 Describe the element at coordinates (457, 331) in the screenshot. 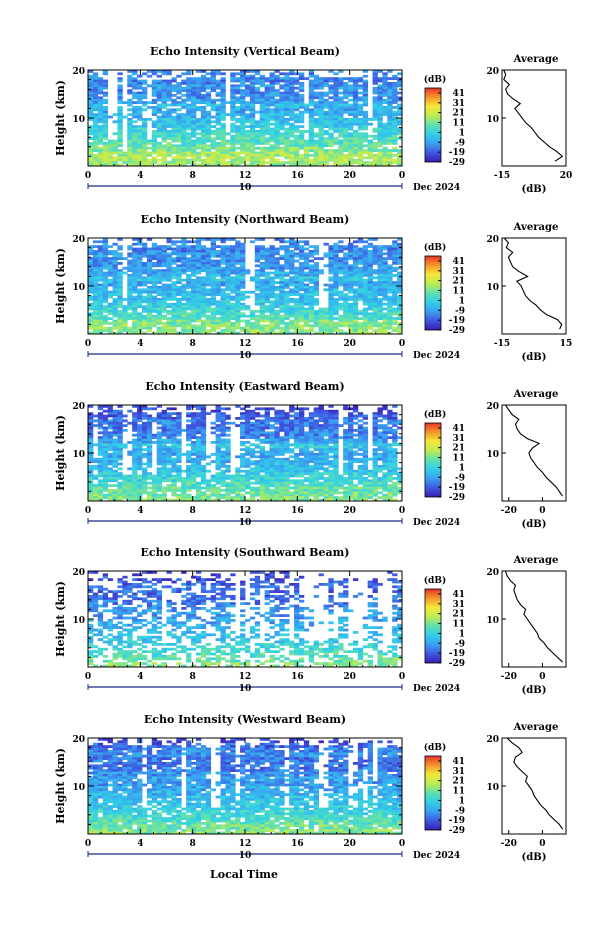

I see `colorbar-tick-label: -29` at that location.